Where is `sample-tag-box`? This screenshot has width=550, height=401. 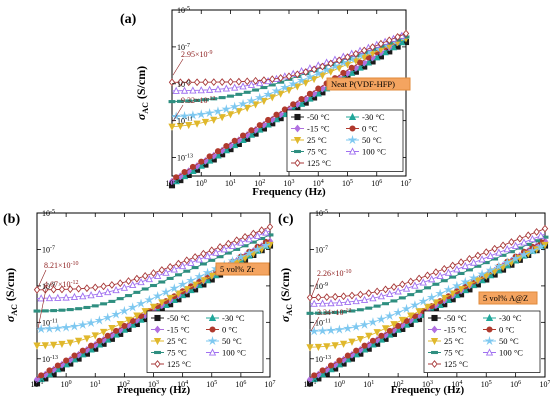 sample-tag-box is located at coordinates (368, 84).